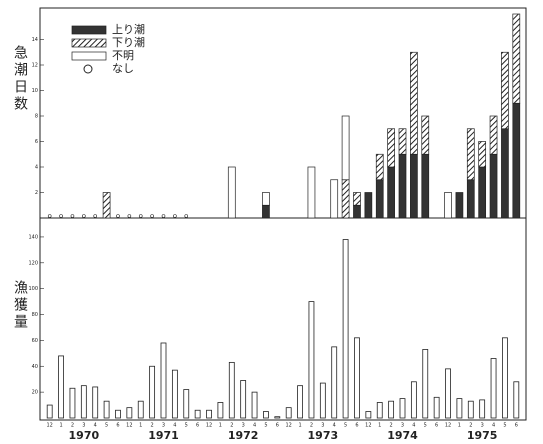  I want to click on y-tick-label: 4, so click(36, 168).